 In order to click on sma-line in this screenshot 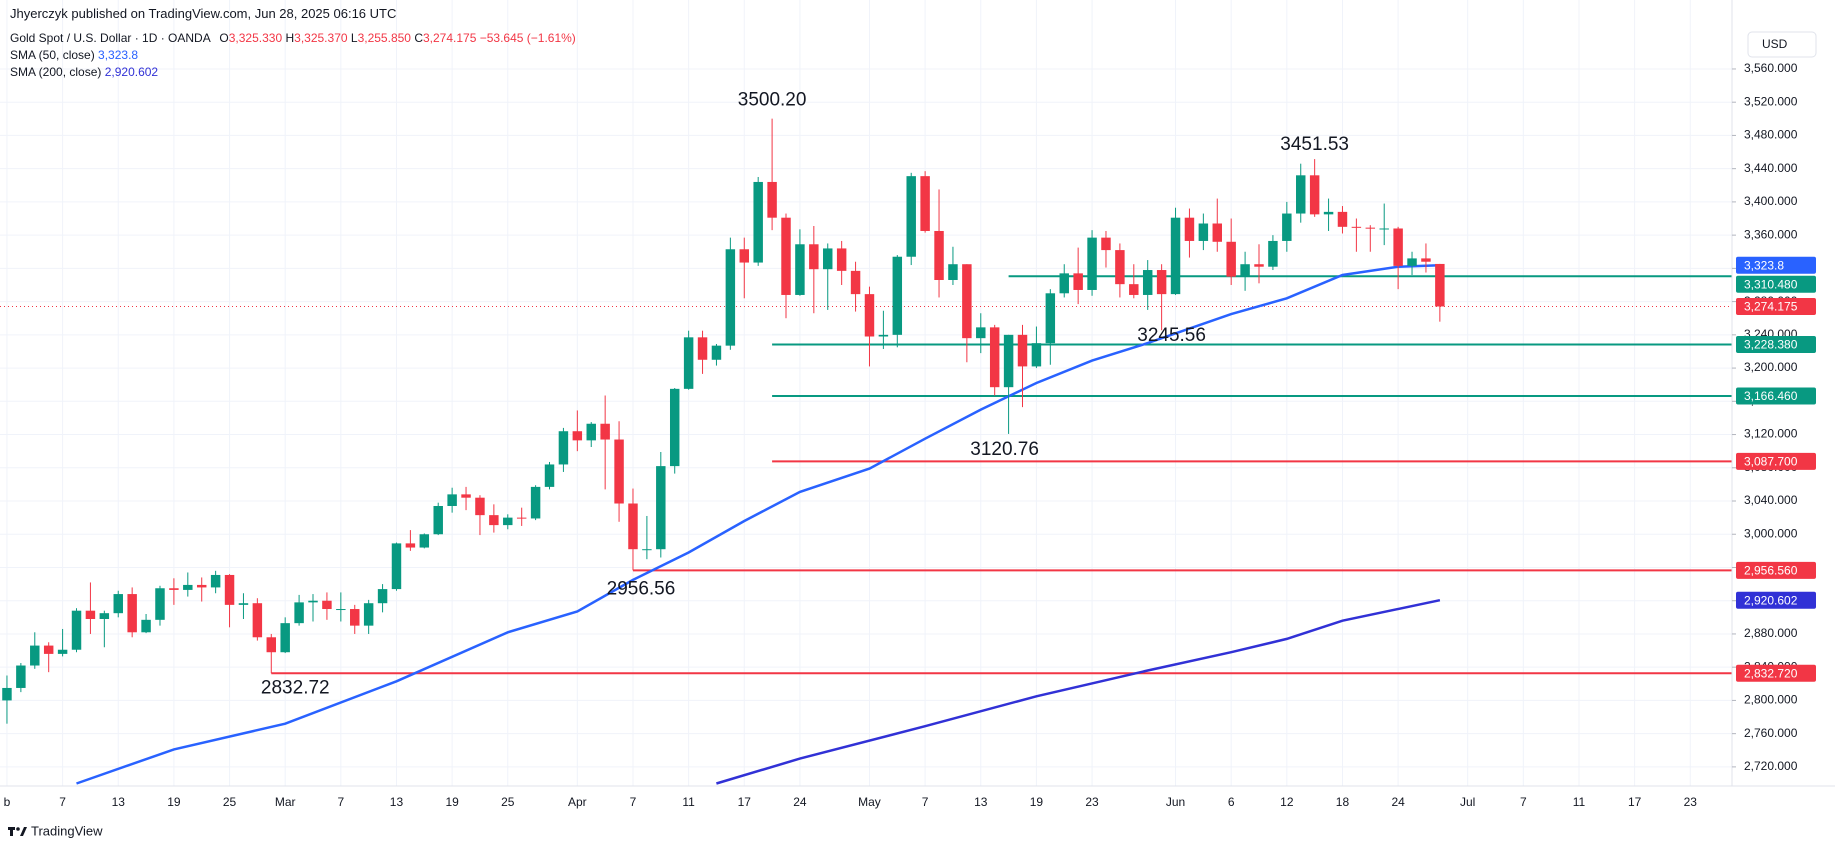, I will do `click(1078, 691)`.